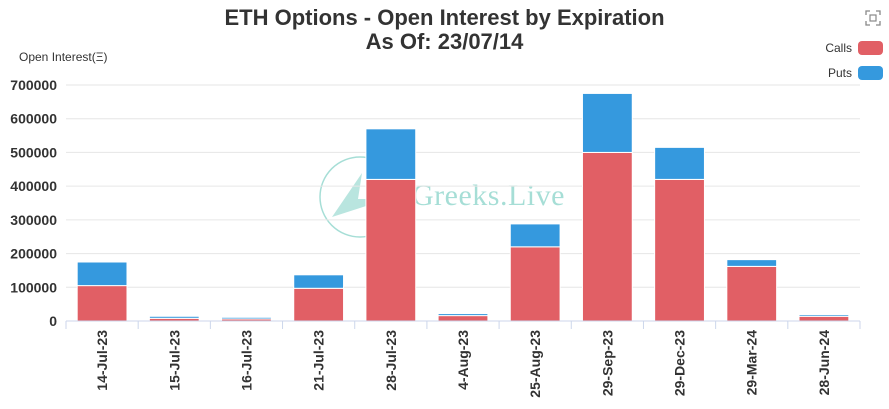  I want to click on chart-subtitle: As Of: 23/07/14, so click(444, 41).